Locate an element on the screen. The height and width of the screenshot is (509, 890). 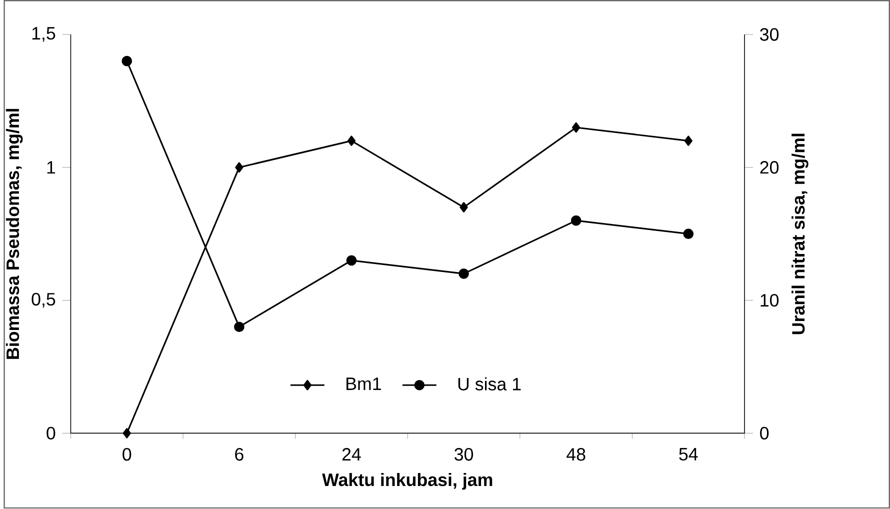
x-tick-label: 30 is located at coordinates (464, 454).